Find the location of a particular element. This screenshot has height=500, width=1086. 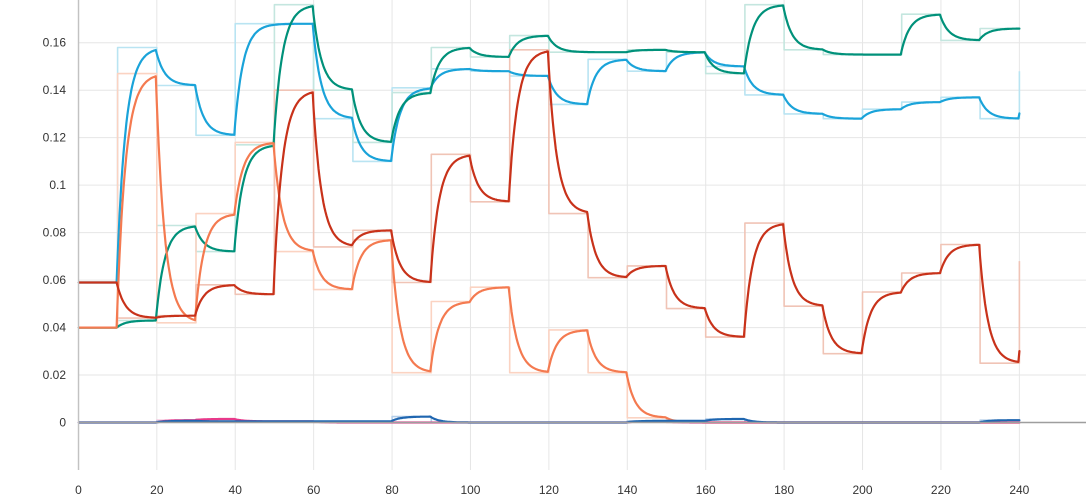

x-tick-label-8: 160 is located at coordinates (706, 490).